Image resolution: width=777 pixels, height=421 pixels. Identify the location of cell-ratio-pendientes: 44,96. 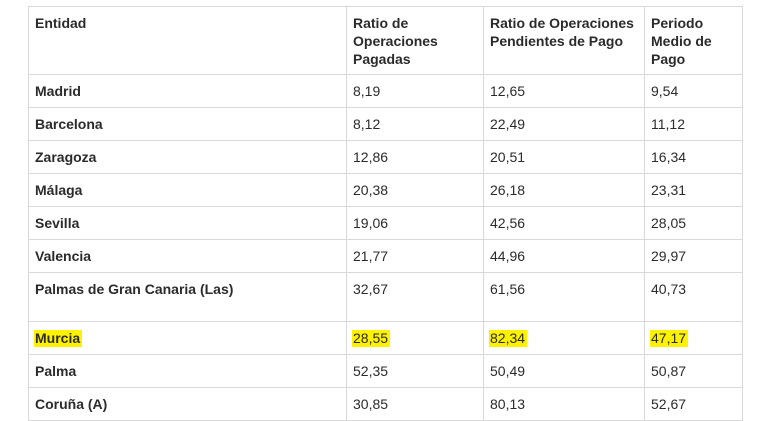
(564, 256).